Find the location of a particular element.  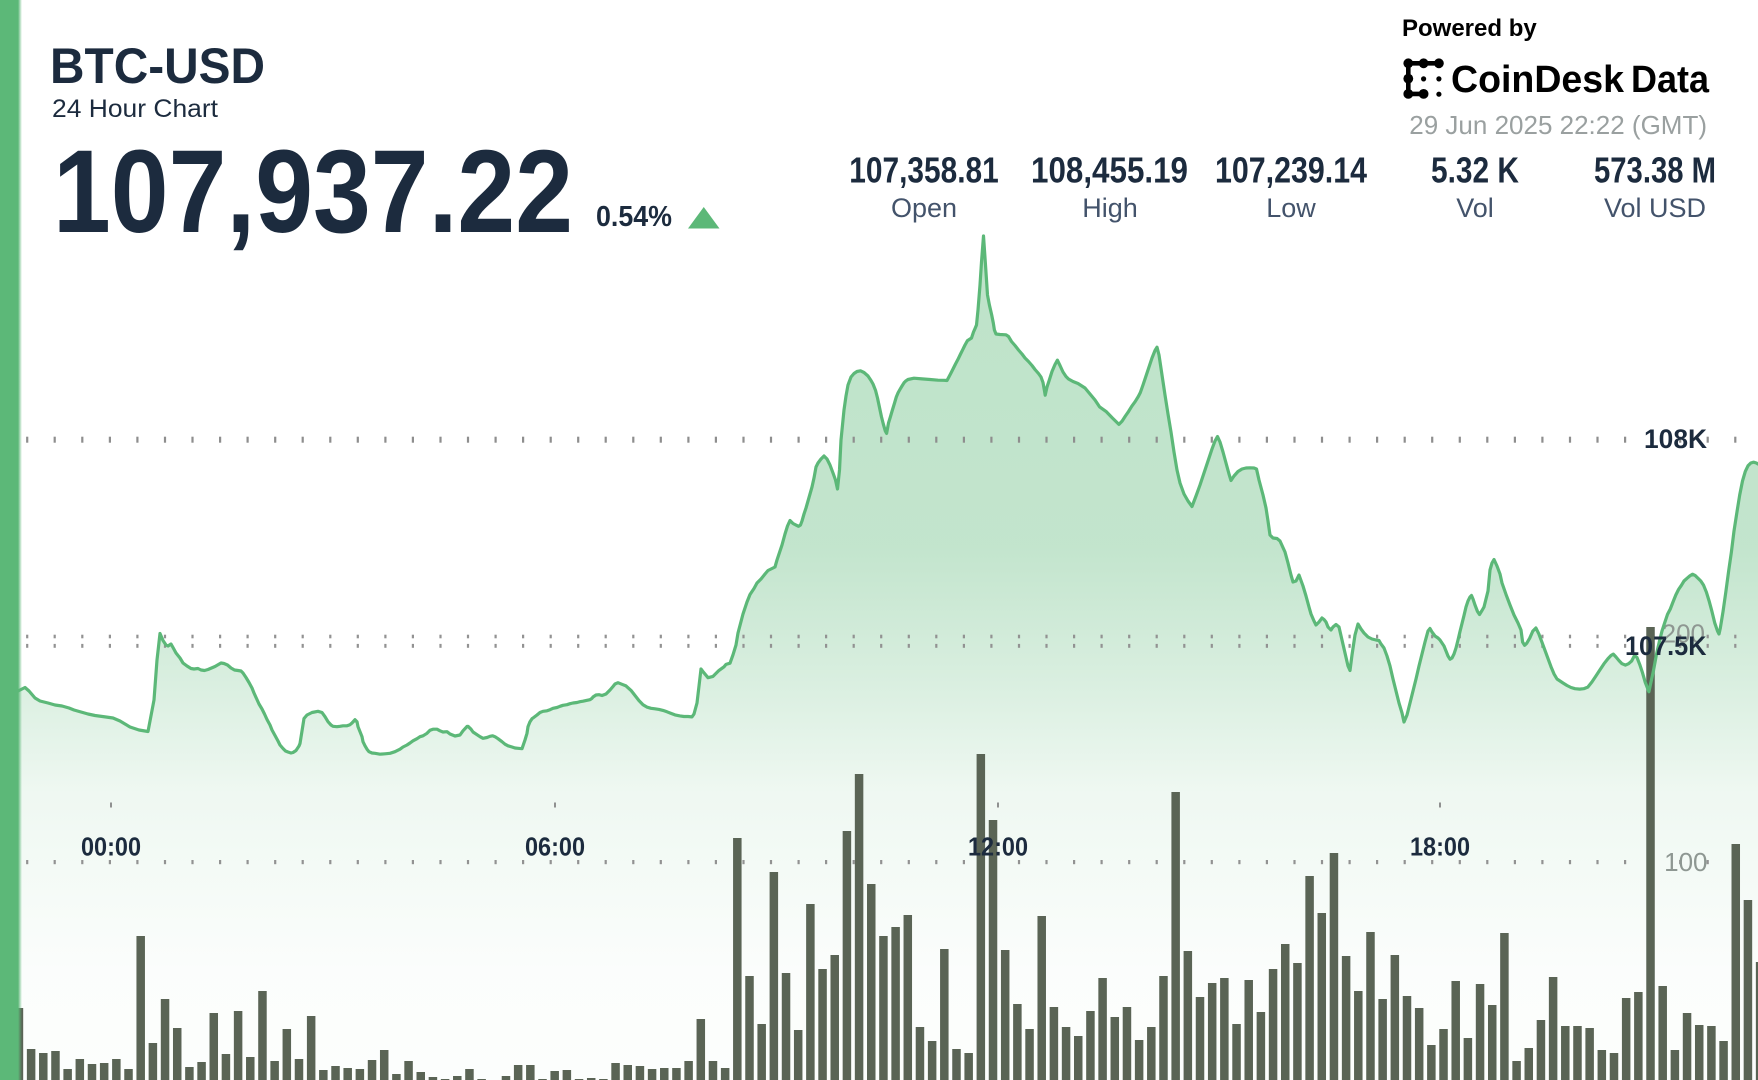

svg-text: Data is located at coordinates (1670, 80).